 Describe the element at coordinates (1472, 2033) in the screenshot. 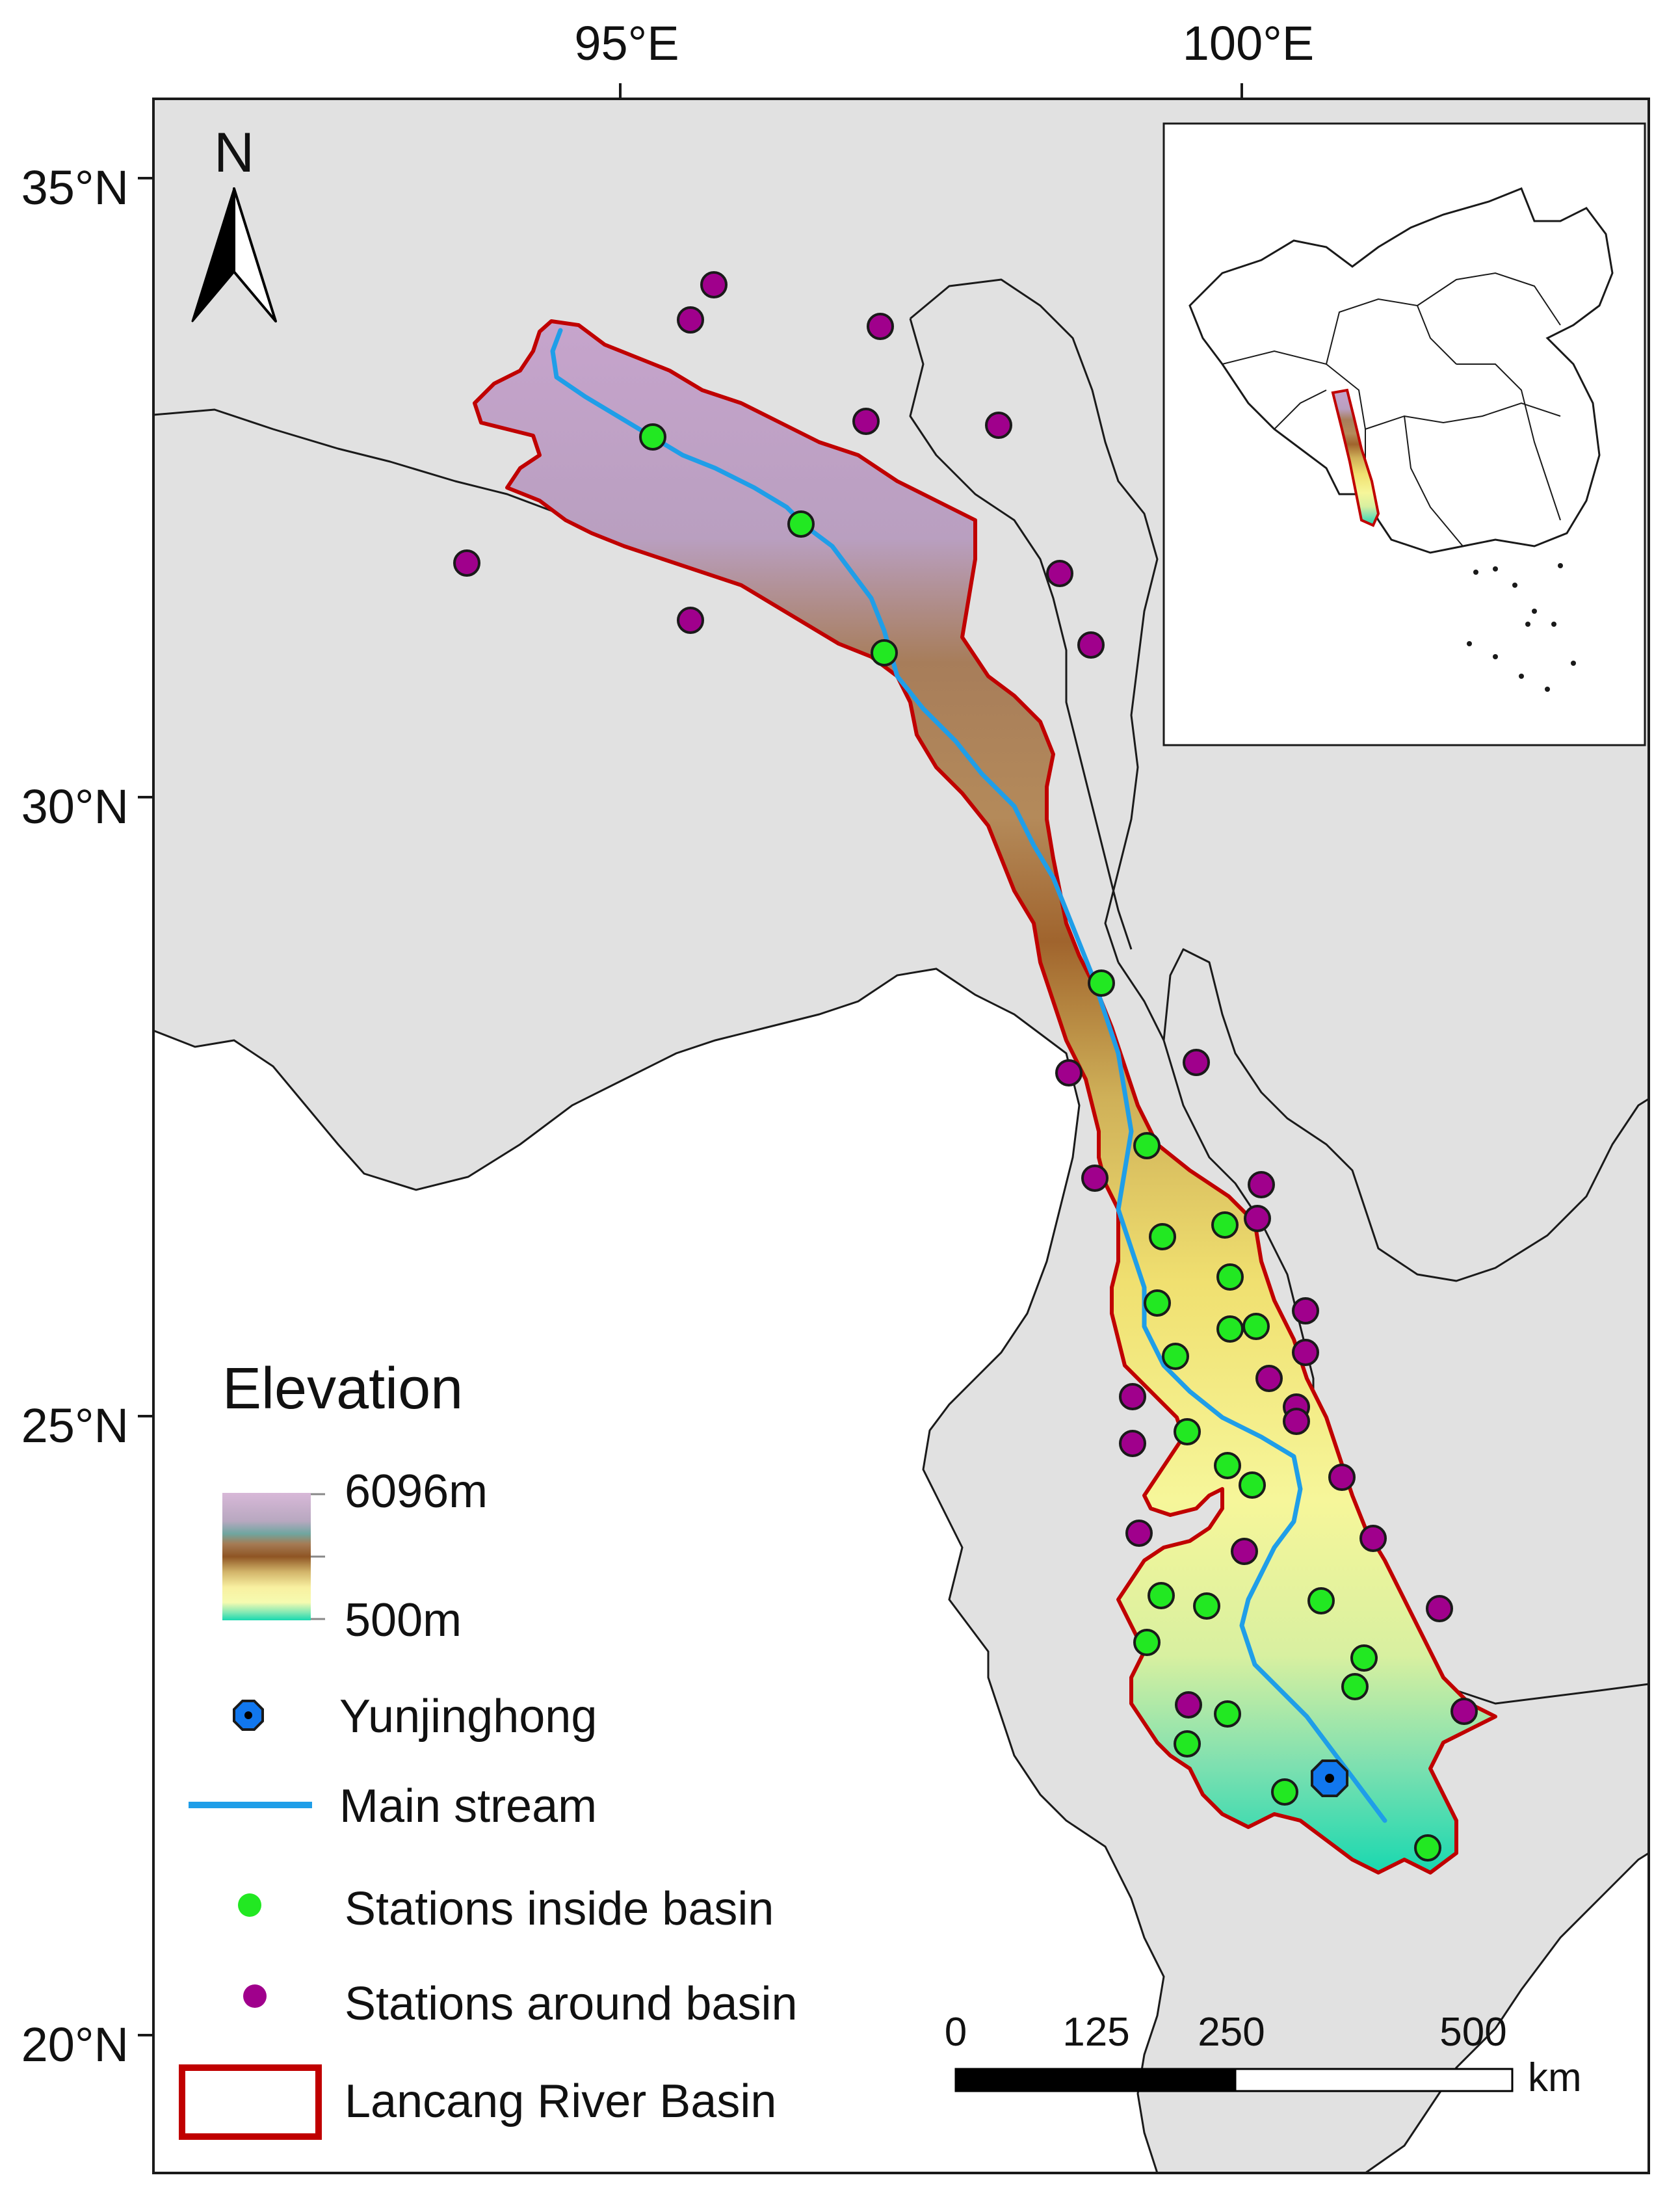

I see `scale-tick-500: 500` at that location.